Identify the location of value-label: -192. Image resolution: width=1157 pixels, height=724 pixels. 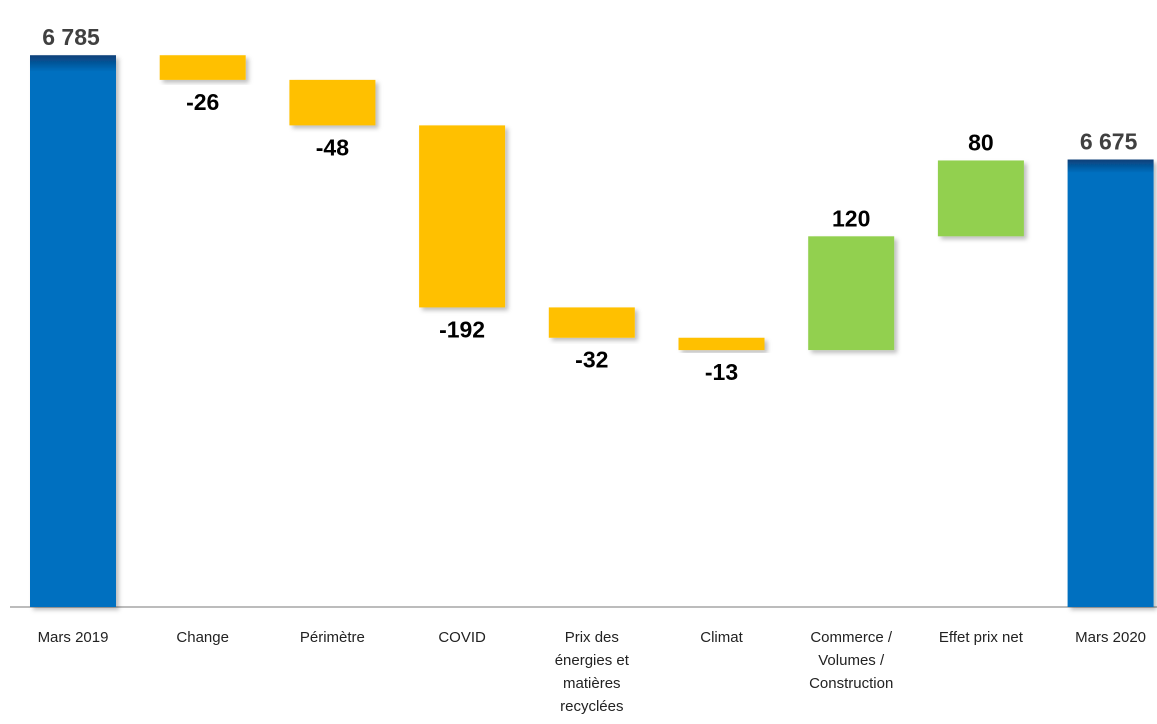
(462, 329).